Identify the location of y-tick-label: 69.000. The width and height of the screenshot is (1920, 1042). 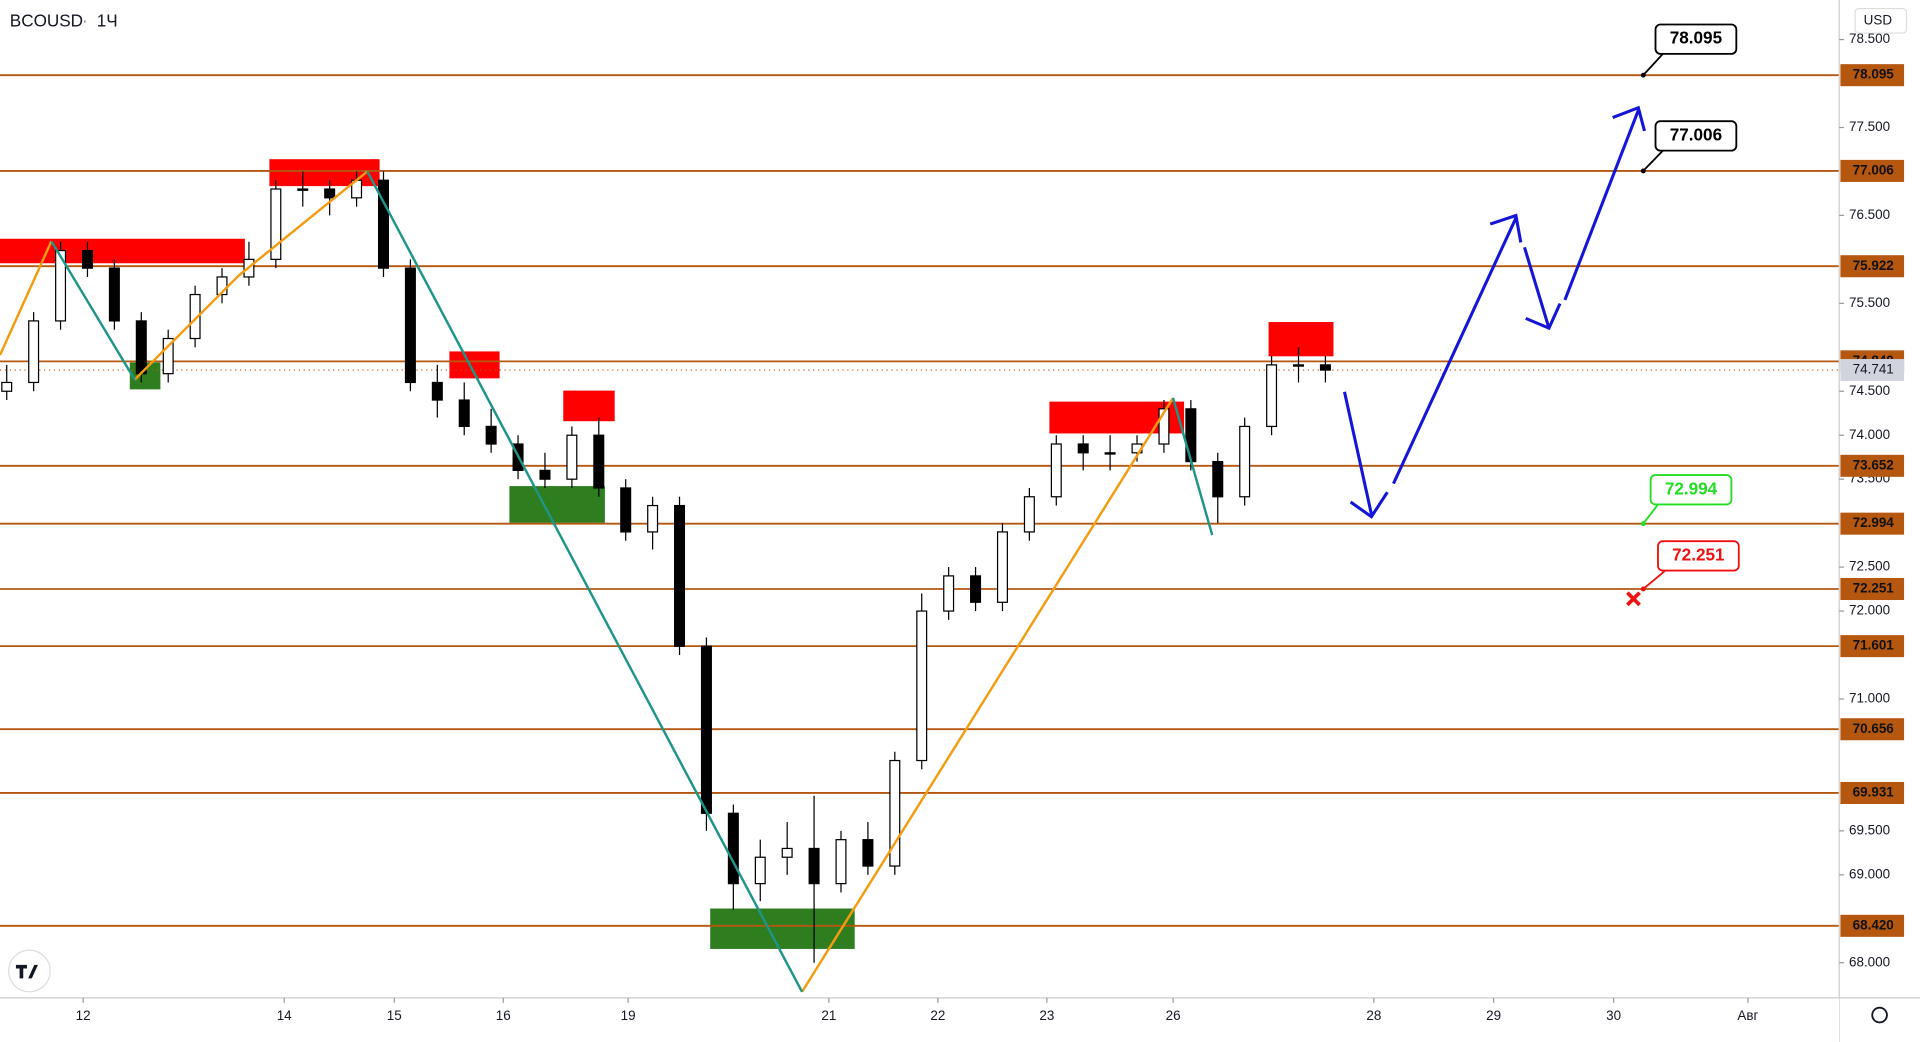
(1869, 873).